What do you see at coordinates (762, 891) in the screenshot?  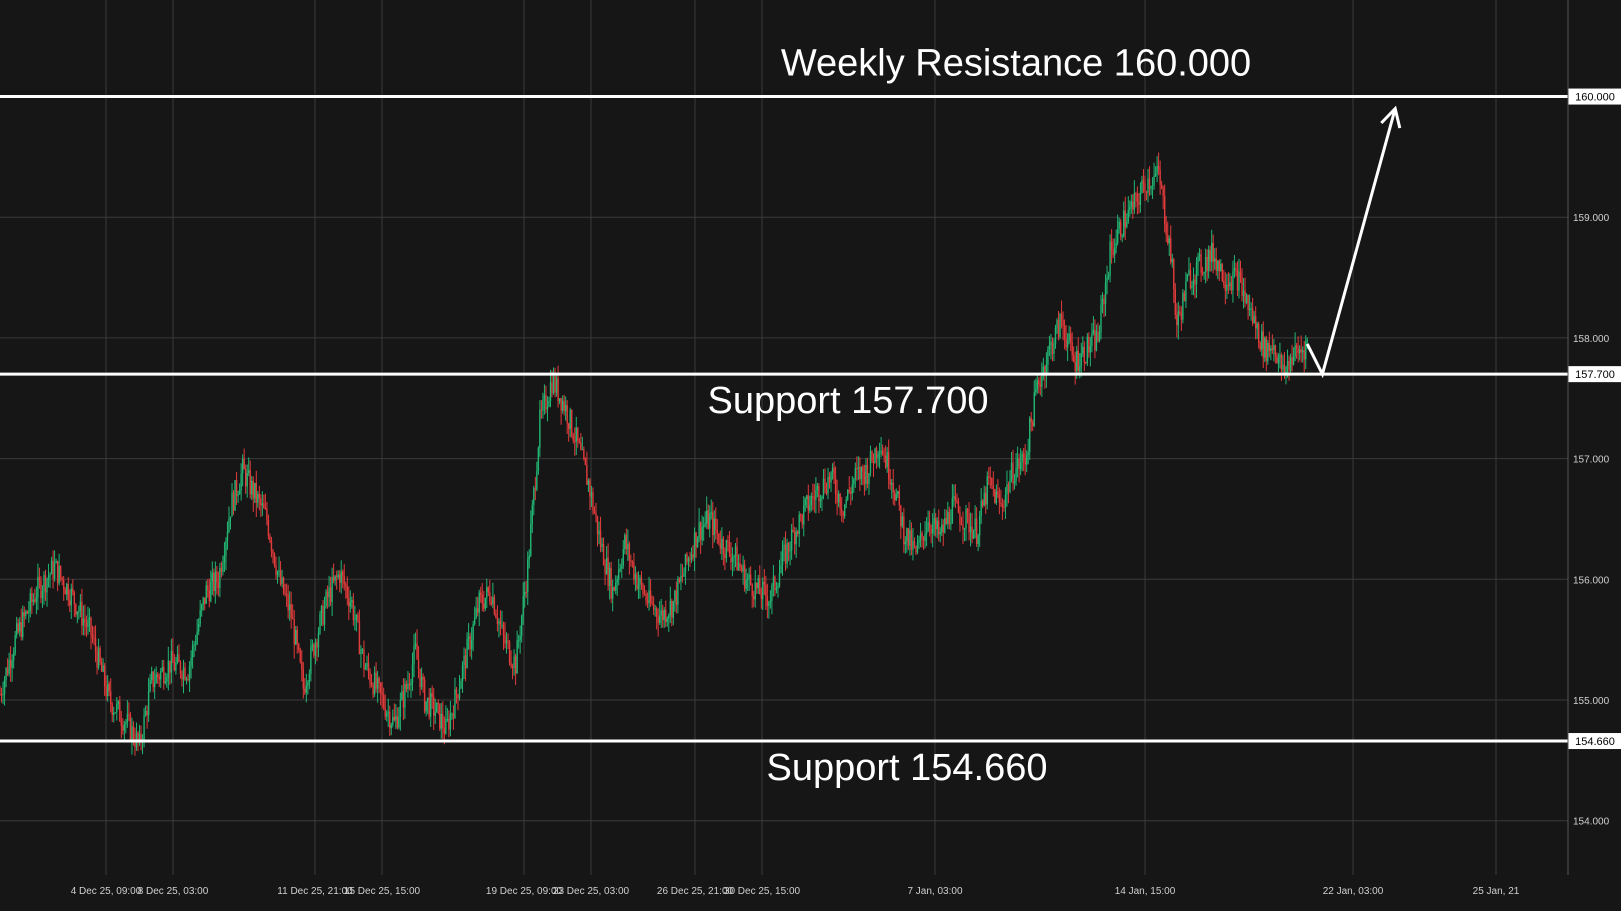 I see `x-tick-label: 30 Dec 25, 15:00` at bounding box center [762, 891].